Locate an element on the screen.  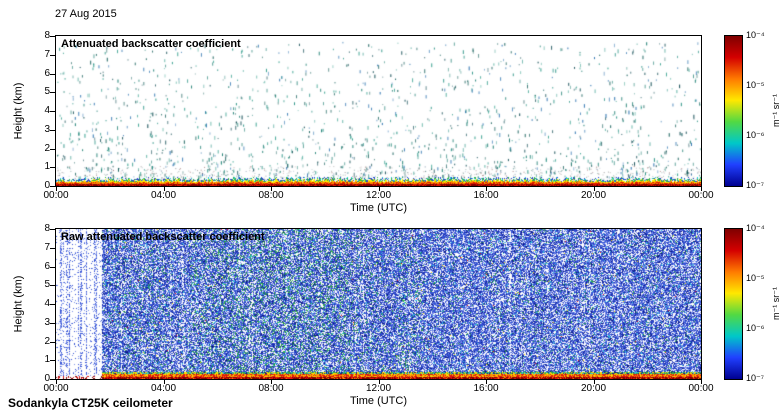
date-label: 27 Aug 2015 is located at coordinates (86, 14).